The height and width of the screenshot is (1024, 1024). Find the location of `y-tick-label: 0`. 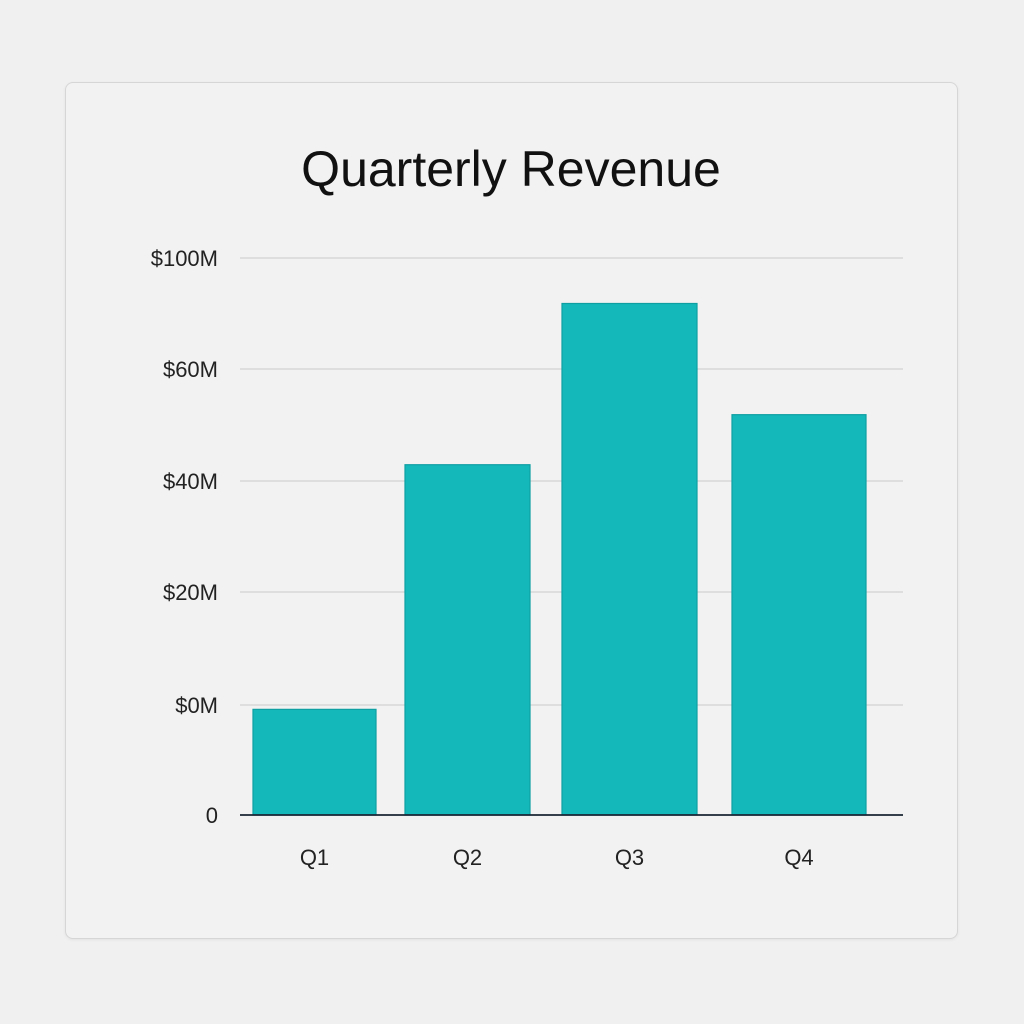

y-tick-label: 0 is located at coordinates (212, 815).